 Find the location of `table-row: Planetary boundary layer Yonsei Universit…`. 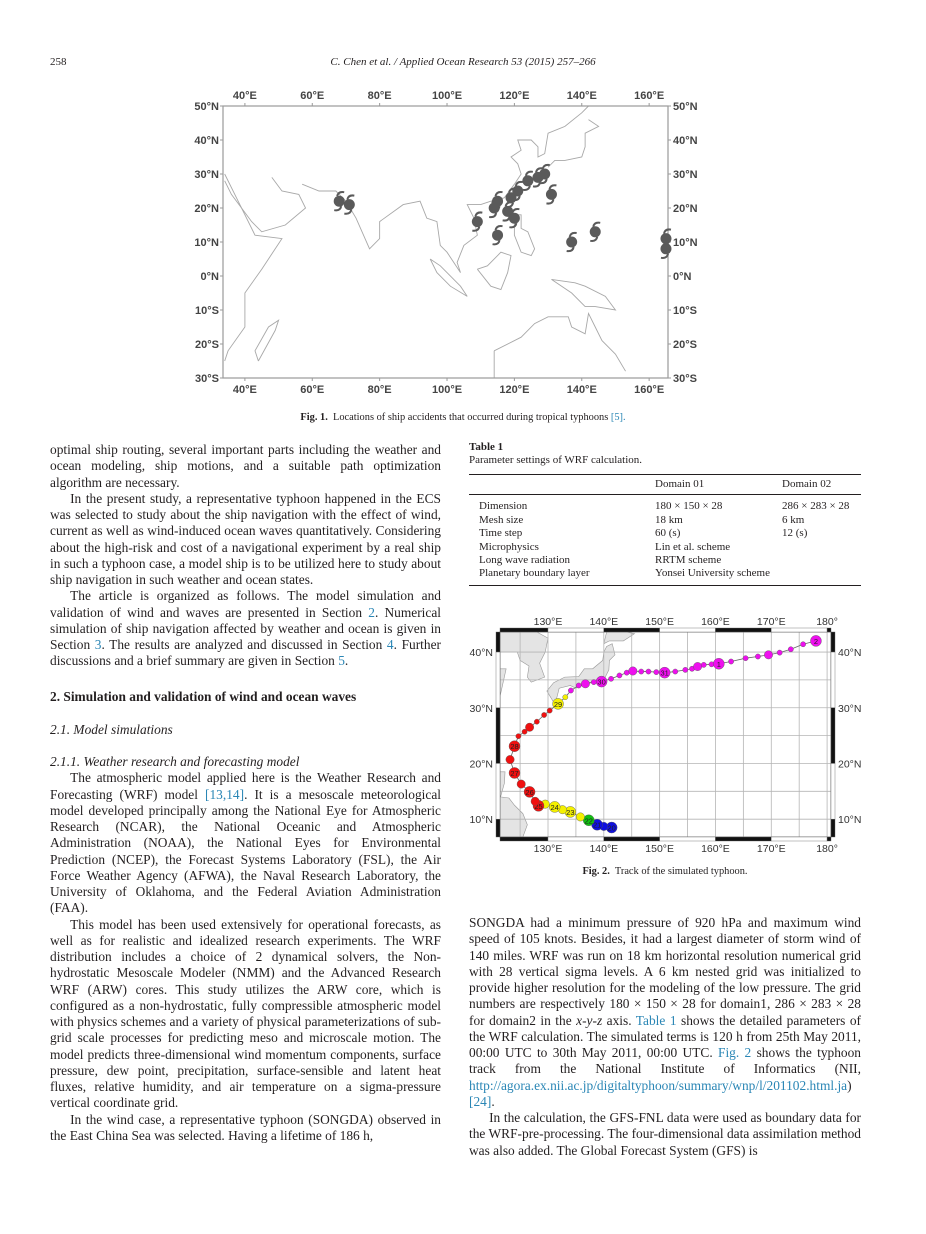

table-row: Planetary boundary layer Yonsei Universit… is located at coordinates (665, 576).